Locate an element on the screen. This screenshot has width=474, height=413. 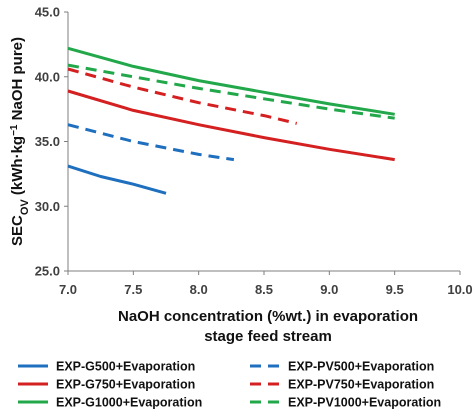
y-tick-label: 35.0 is located at coordinates (47, 141).